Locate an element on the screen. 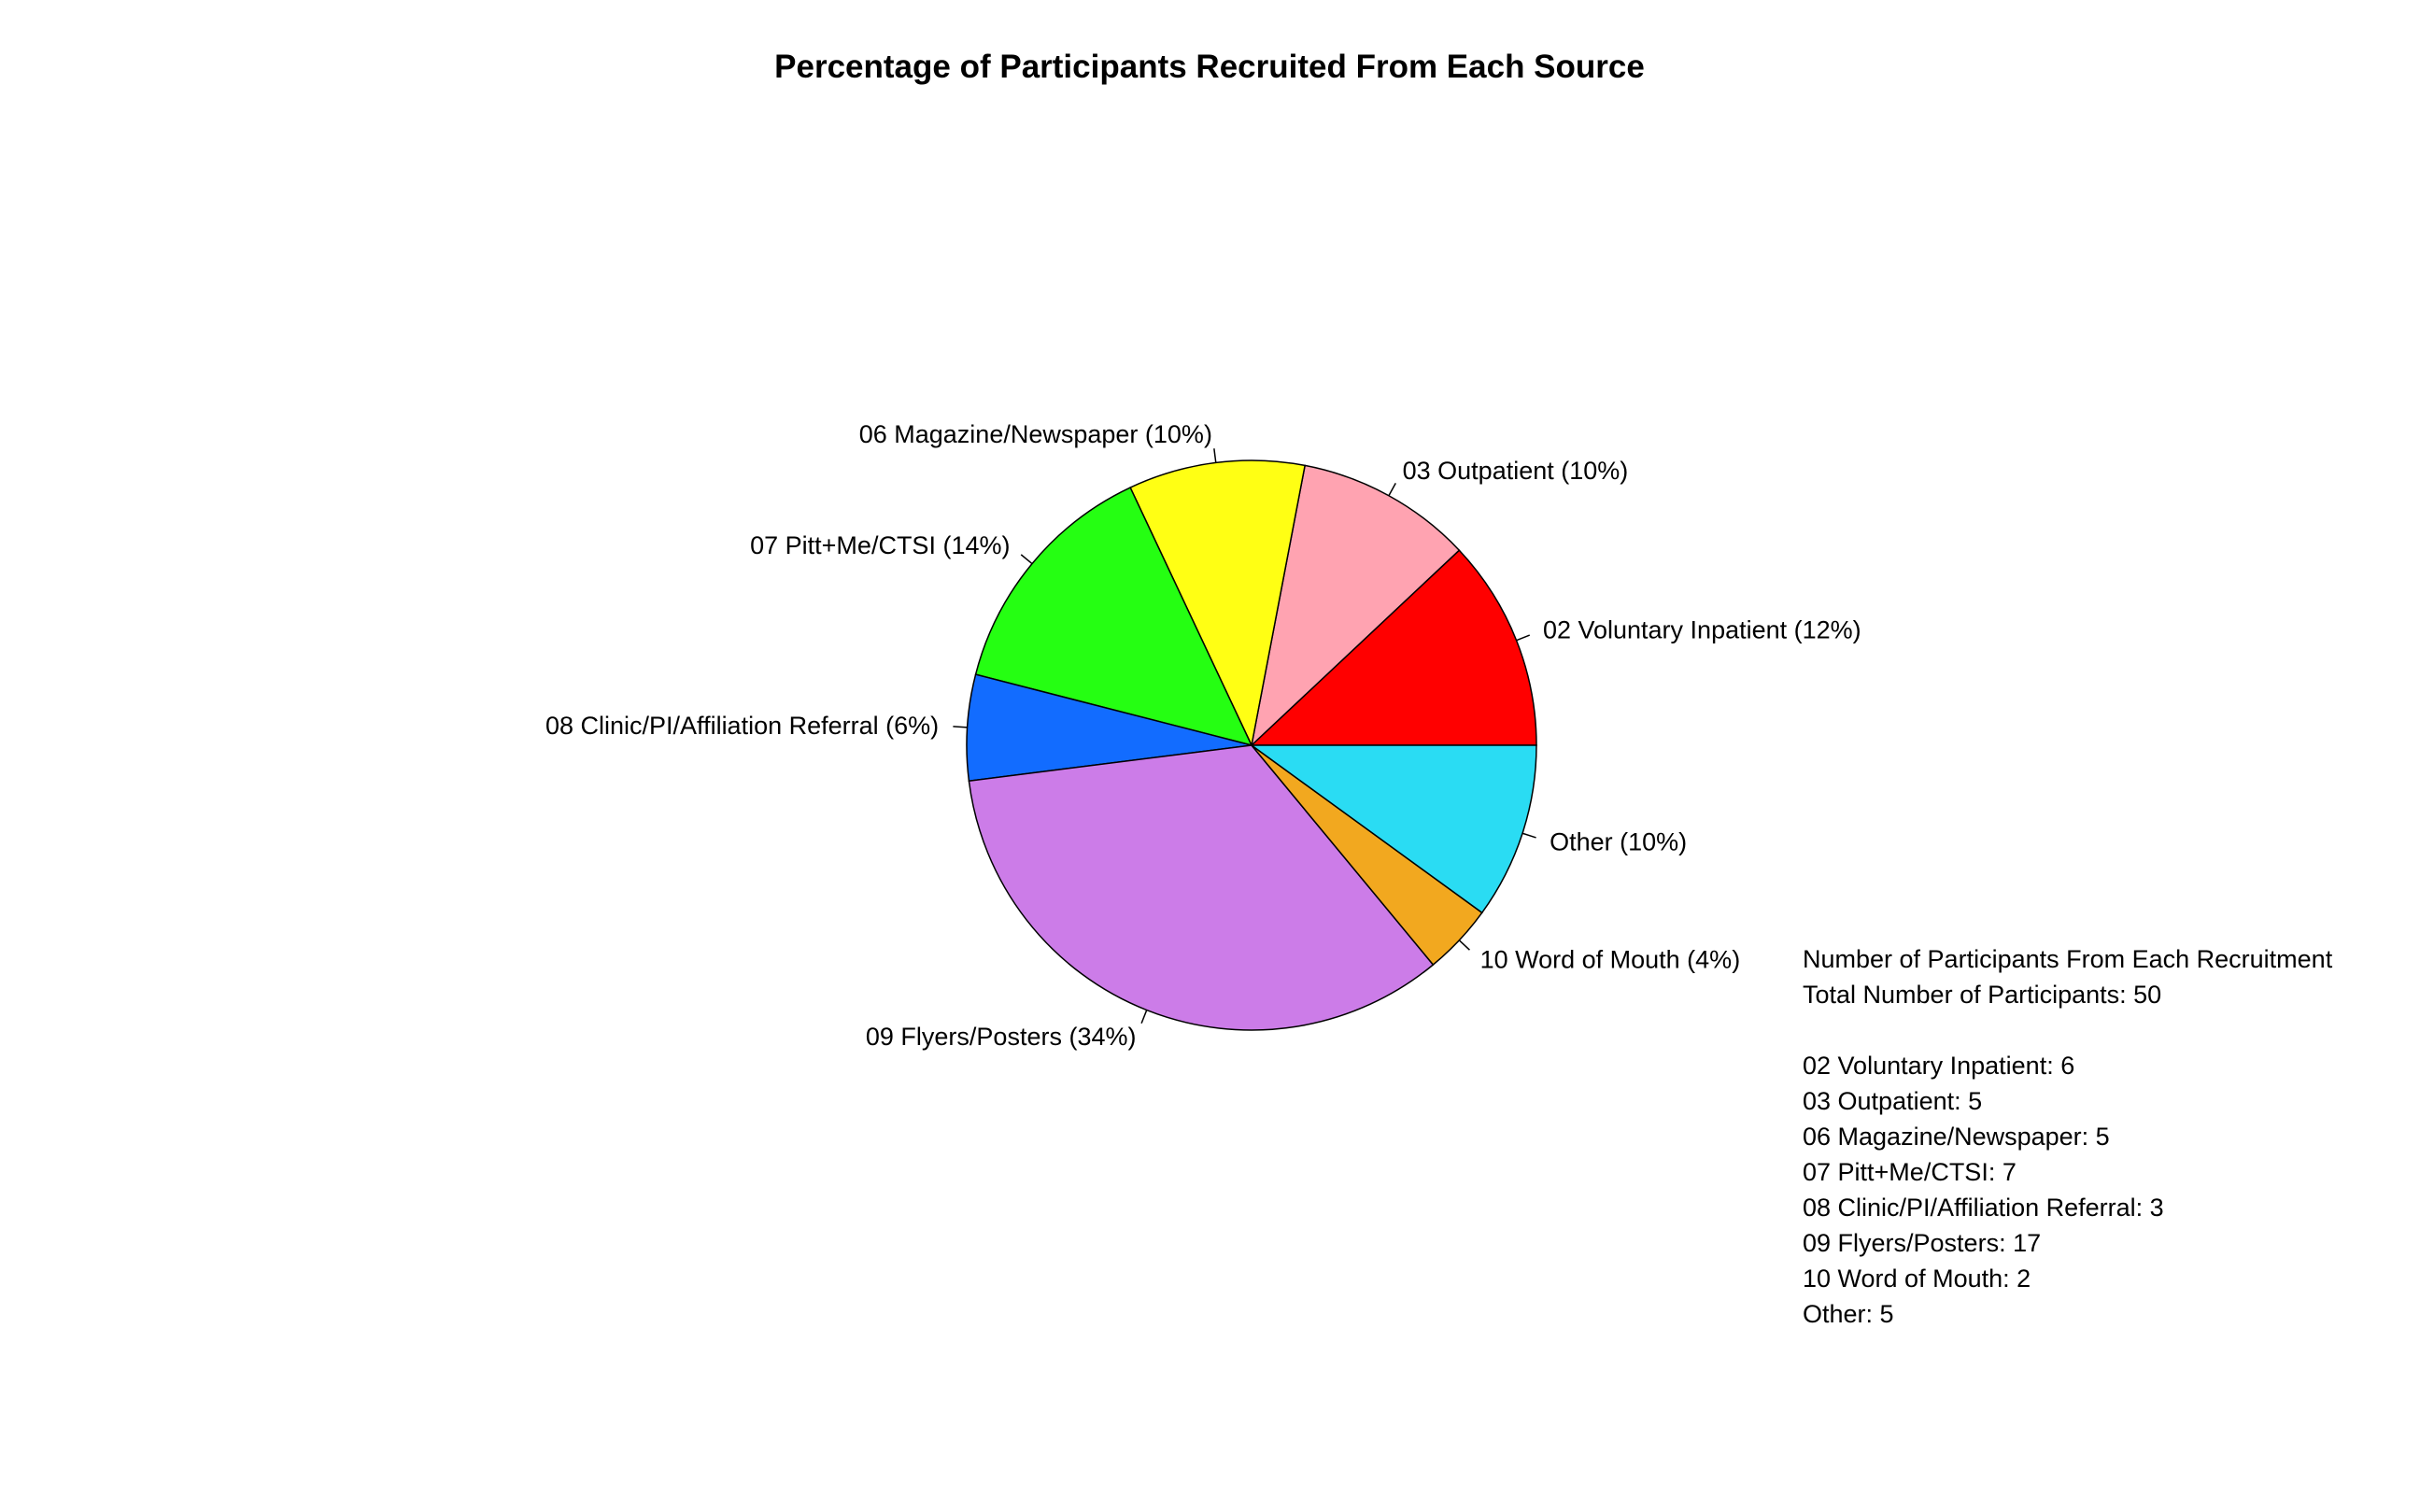  slice-label: 07 Pitt+Me/CTSI (14%) is located at coordinates (880, 545).